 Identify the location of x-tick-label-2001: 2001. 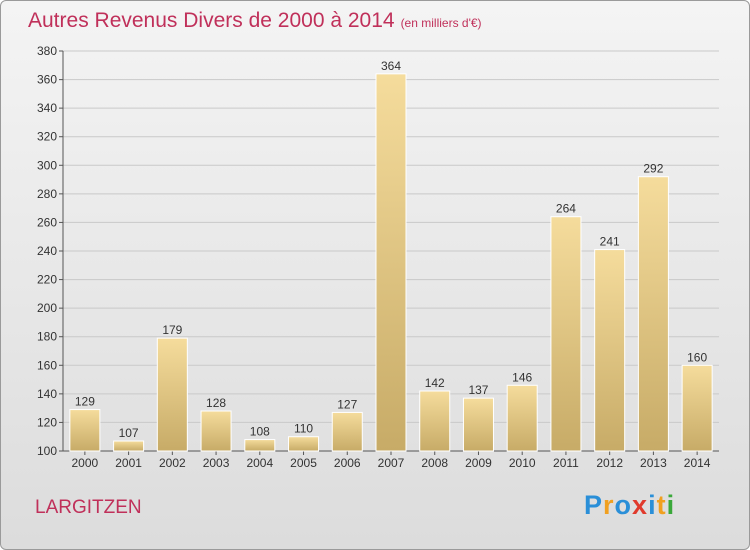
(128, 463).